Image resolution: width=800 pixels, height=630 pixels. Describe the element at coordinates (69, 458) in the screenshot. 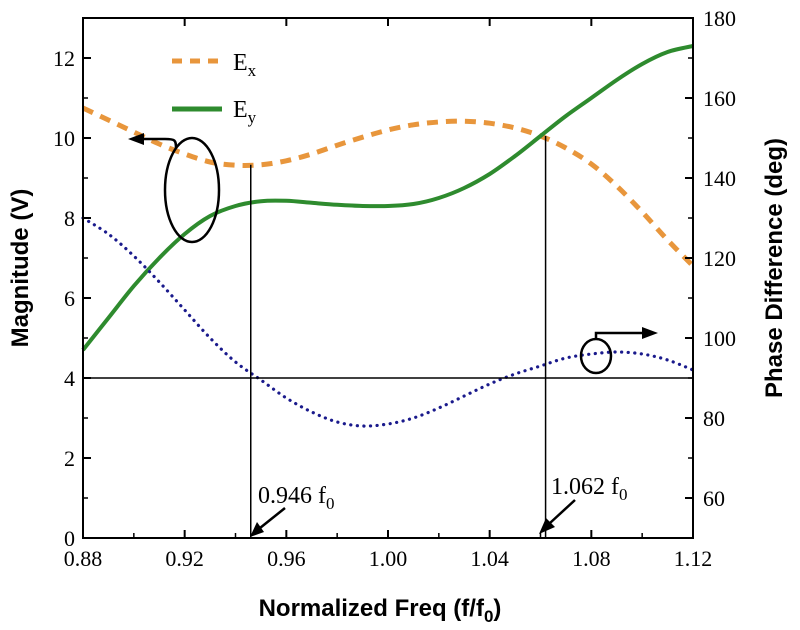

I see `y-tick-label: 2` at that location.